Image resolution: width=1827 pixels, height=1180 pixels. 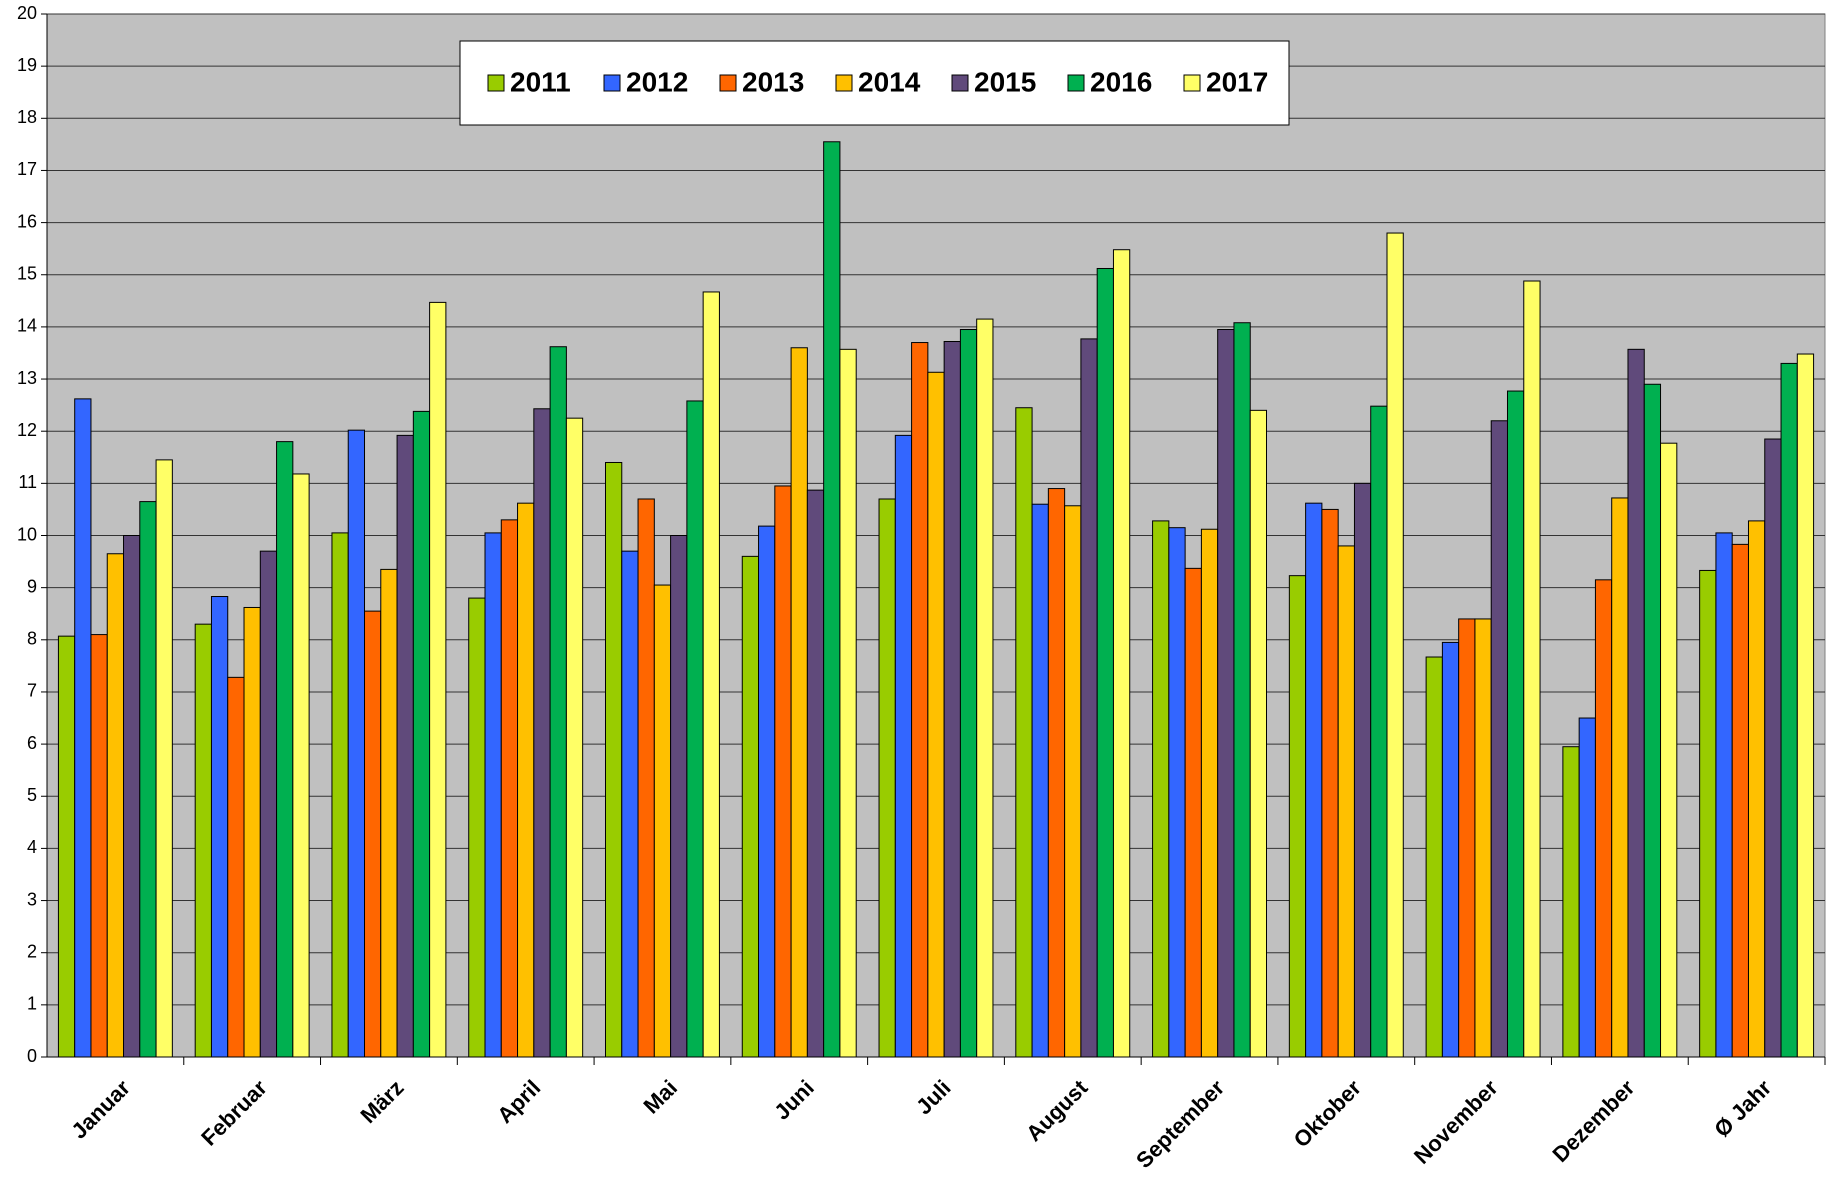 I want to click on y-tick-label: 18, so click(x=27, y=117).